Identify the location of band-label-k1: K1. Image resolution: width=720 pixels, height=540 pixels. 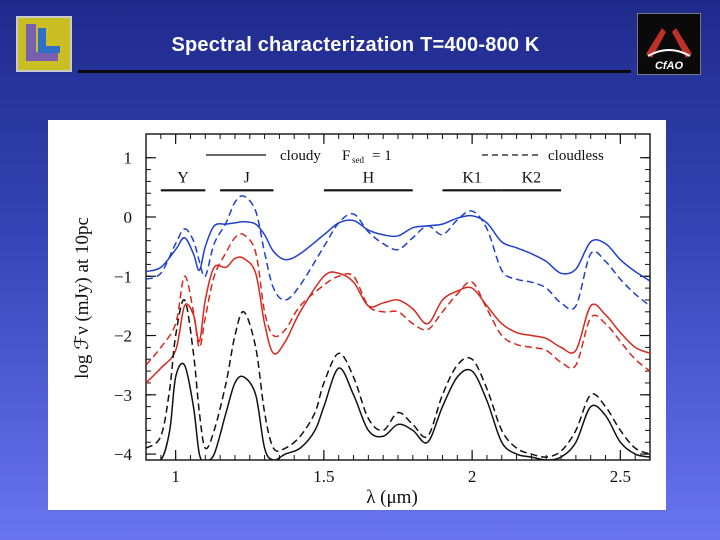
(472, 177).